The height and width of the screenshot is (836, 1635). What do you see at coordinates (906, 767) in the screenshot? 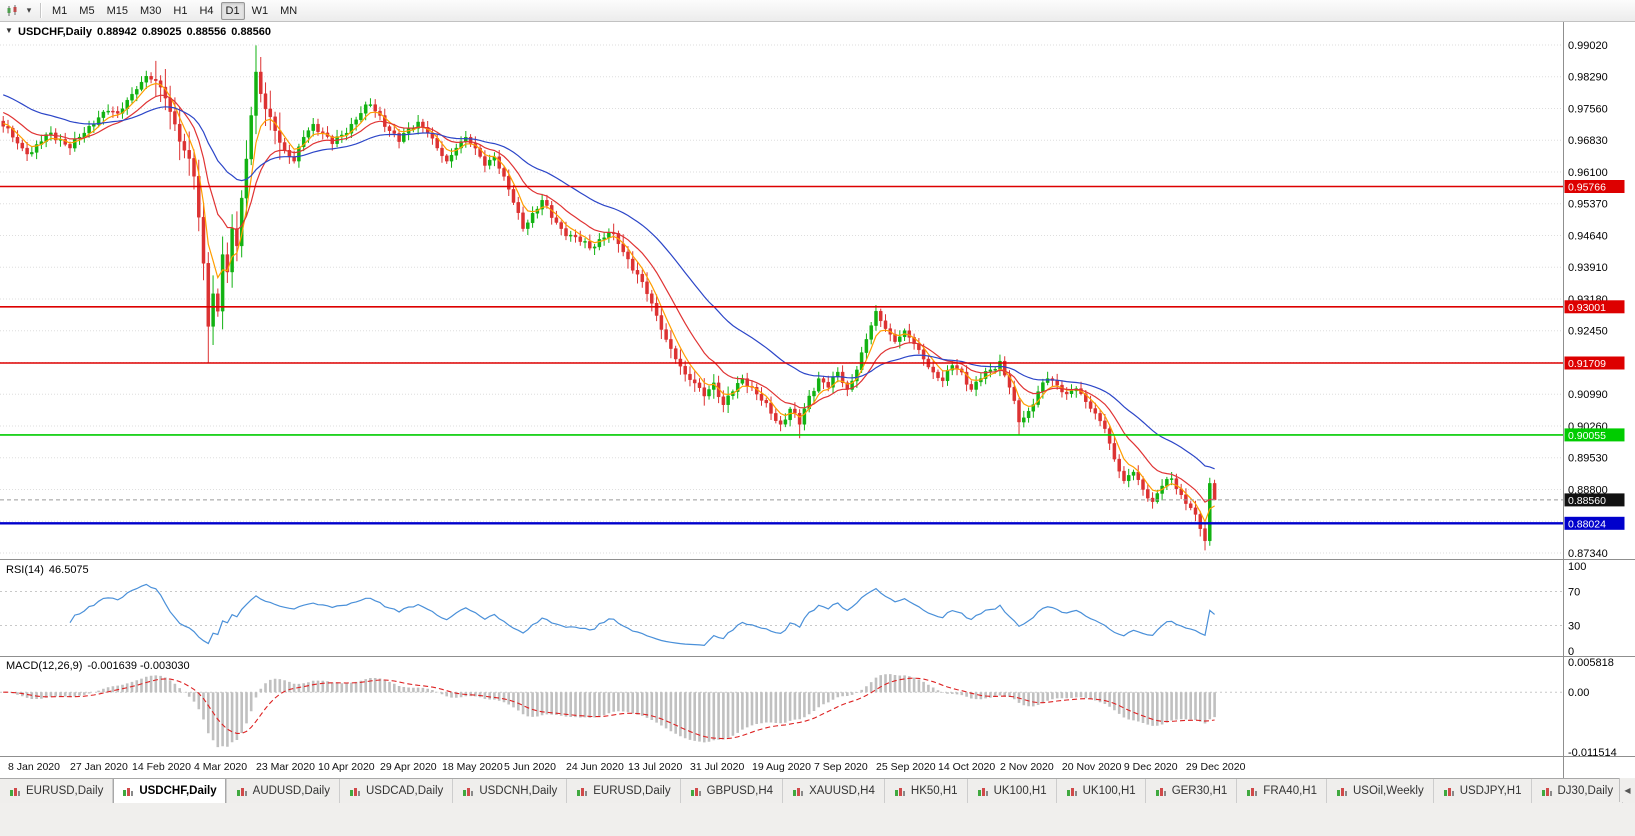
I see `svg-text: 25 Sep 2020` at bounding box center [906, 767].